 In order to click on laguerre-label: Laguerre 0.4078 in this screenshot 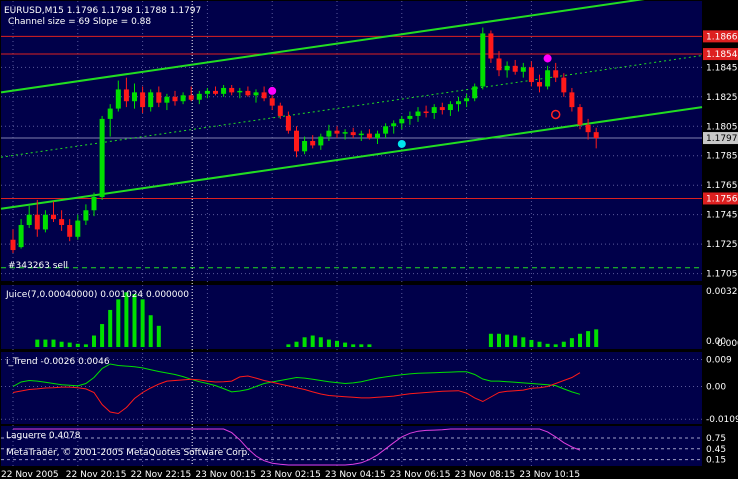, I will do `click(43, 436)`.